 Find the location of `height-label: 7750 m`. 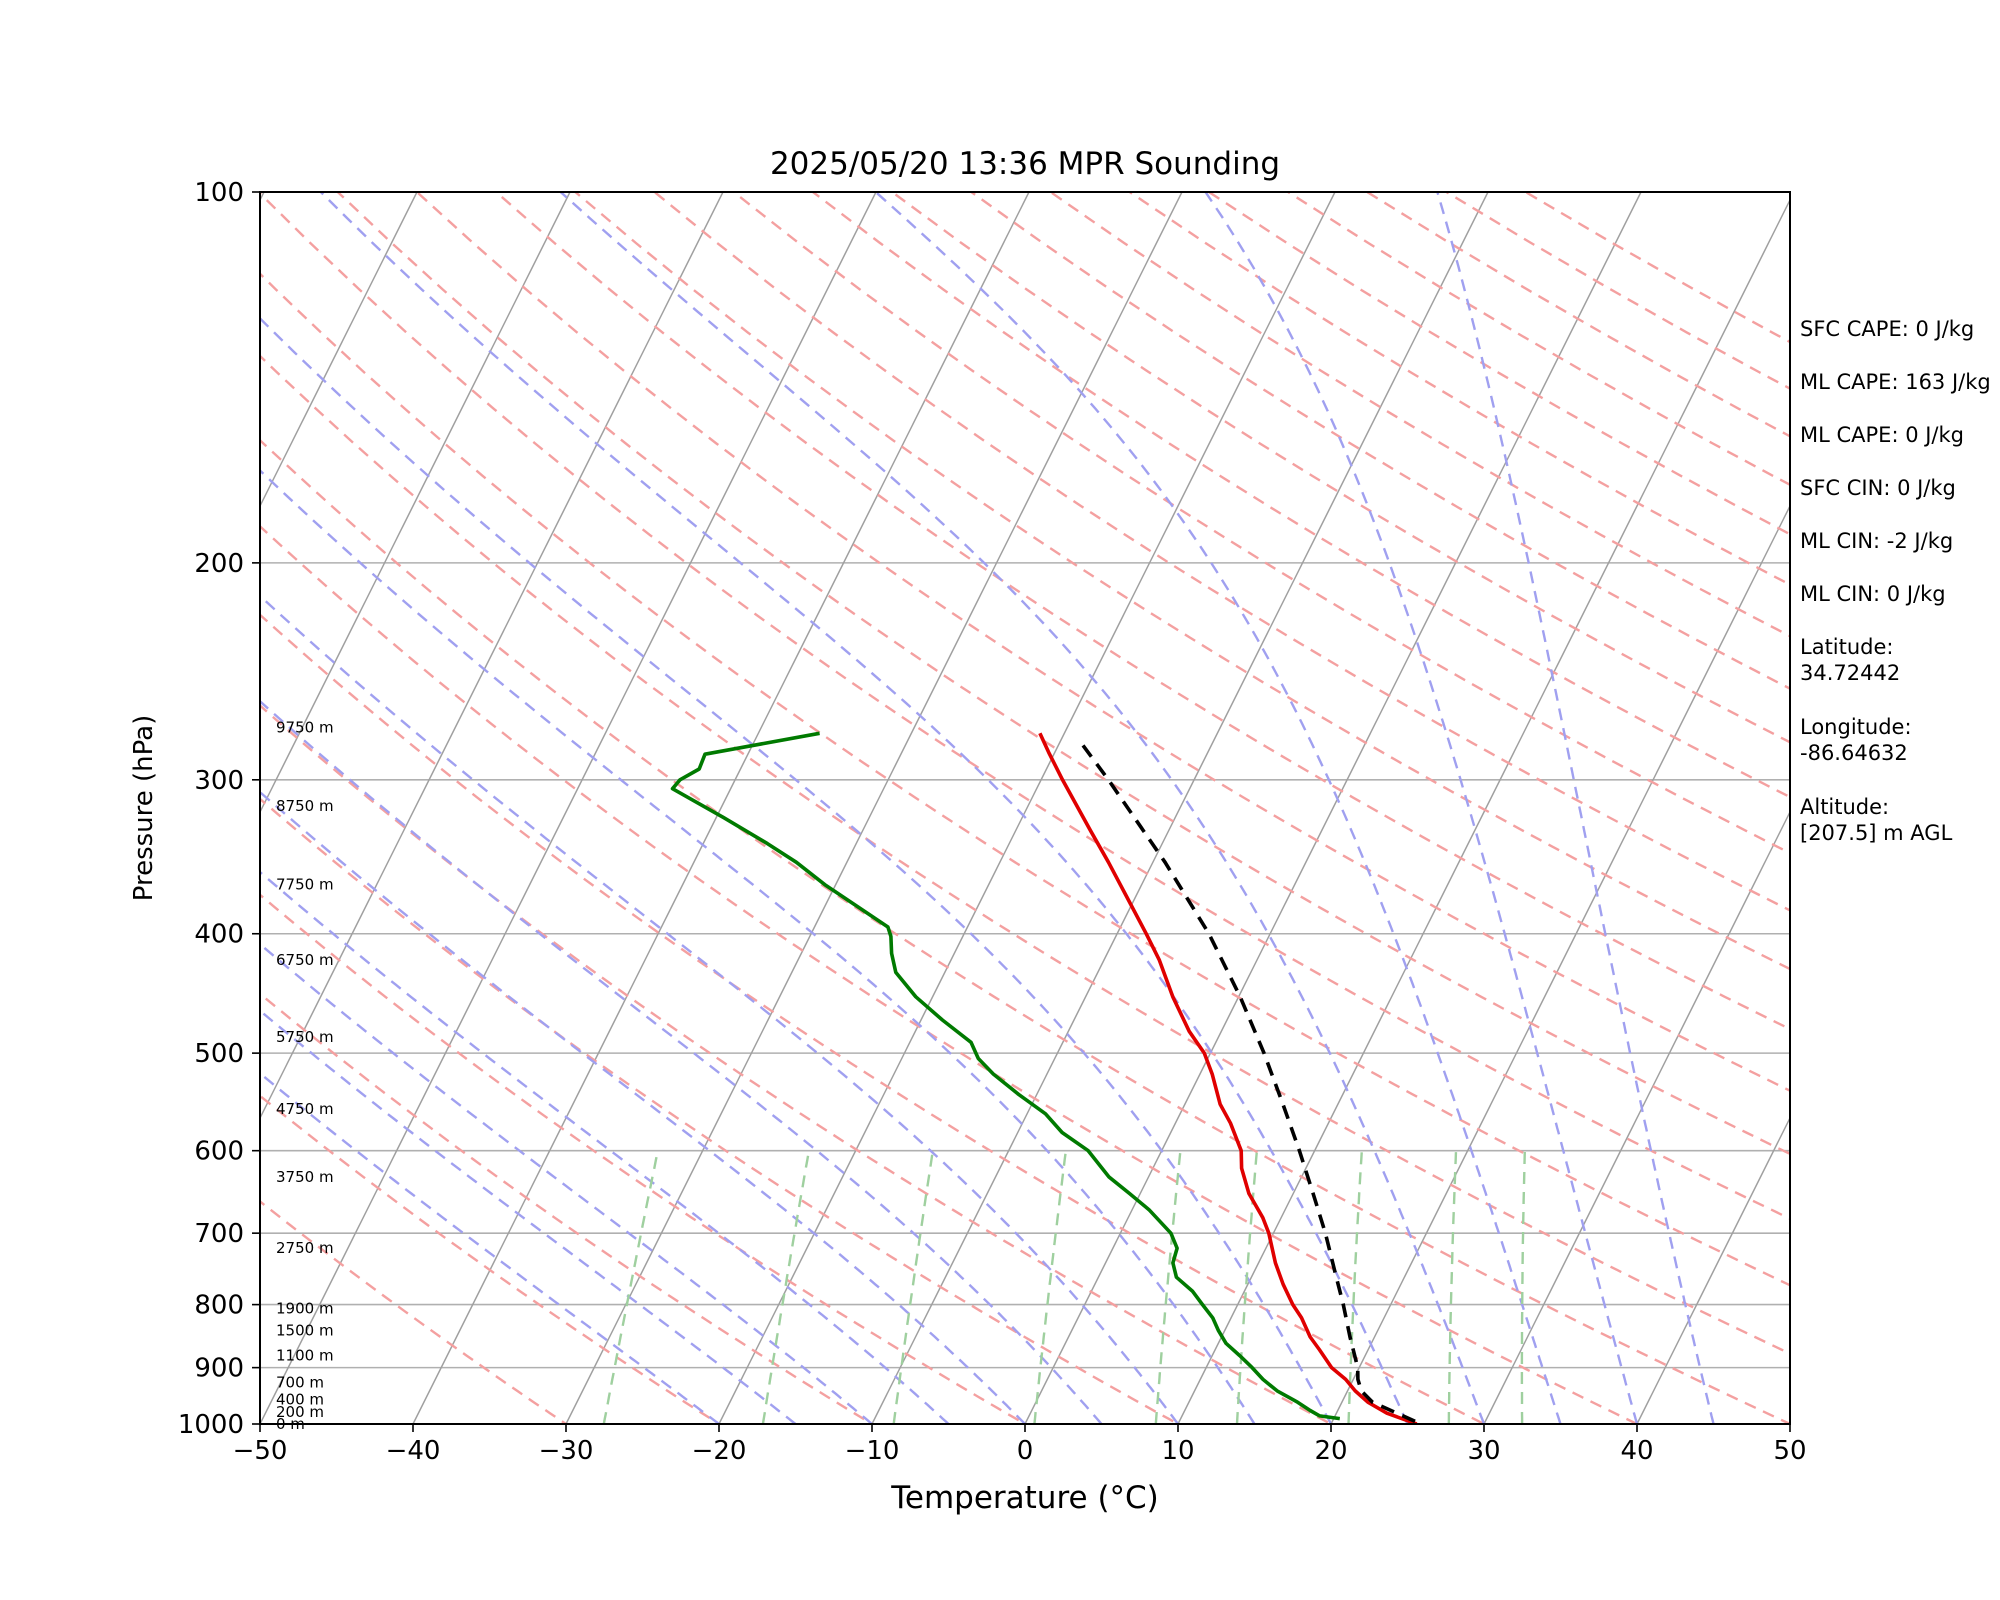

height-label: 7750 m is located at coordinates (305, 885).